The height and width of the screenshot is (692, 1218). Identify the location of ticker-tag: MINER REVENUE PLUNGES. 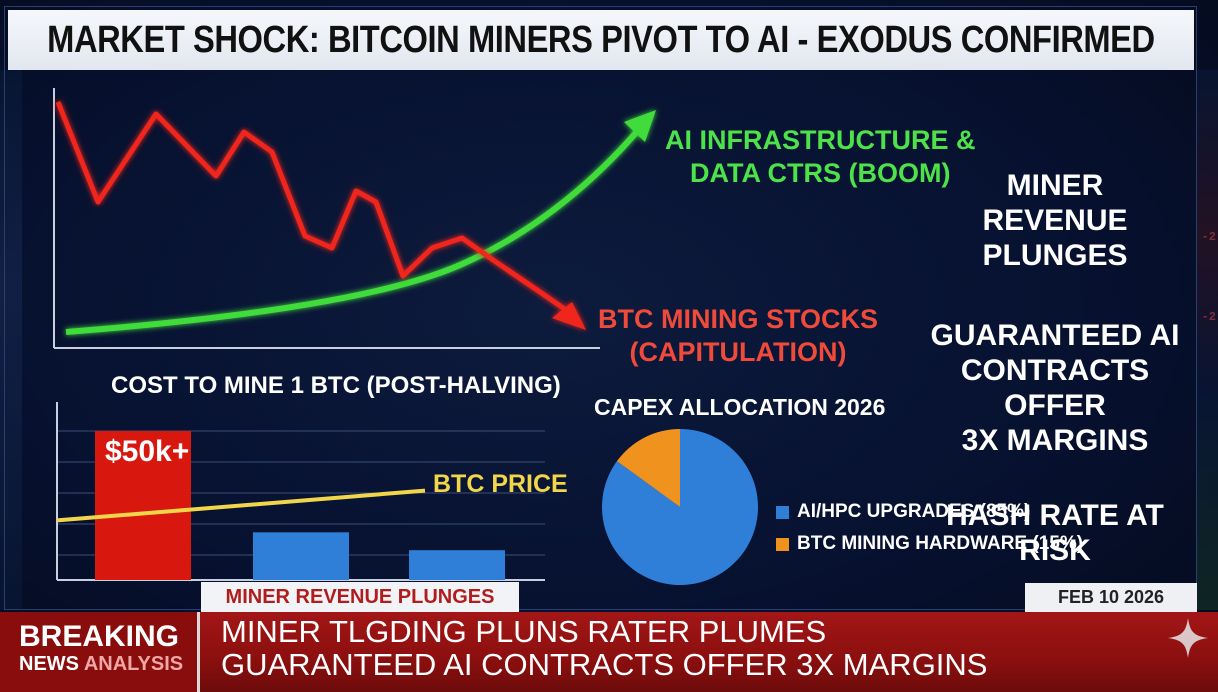
(360, 597).